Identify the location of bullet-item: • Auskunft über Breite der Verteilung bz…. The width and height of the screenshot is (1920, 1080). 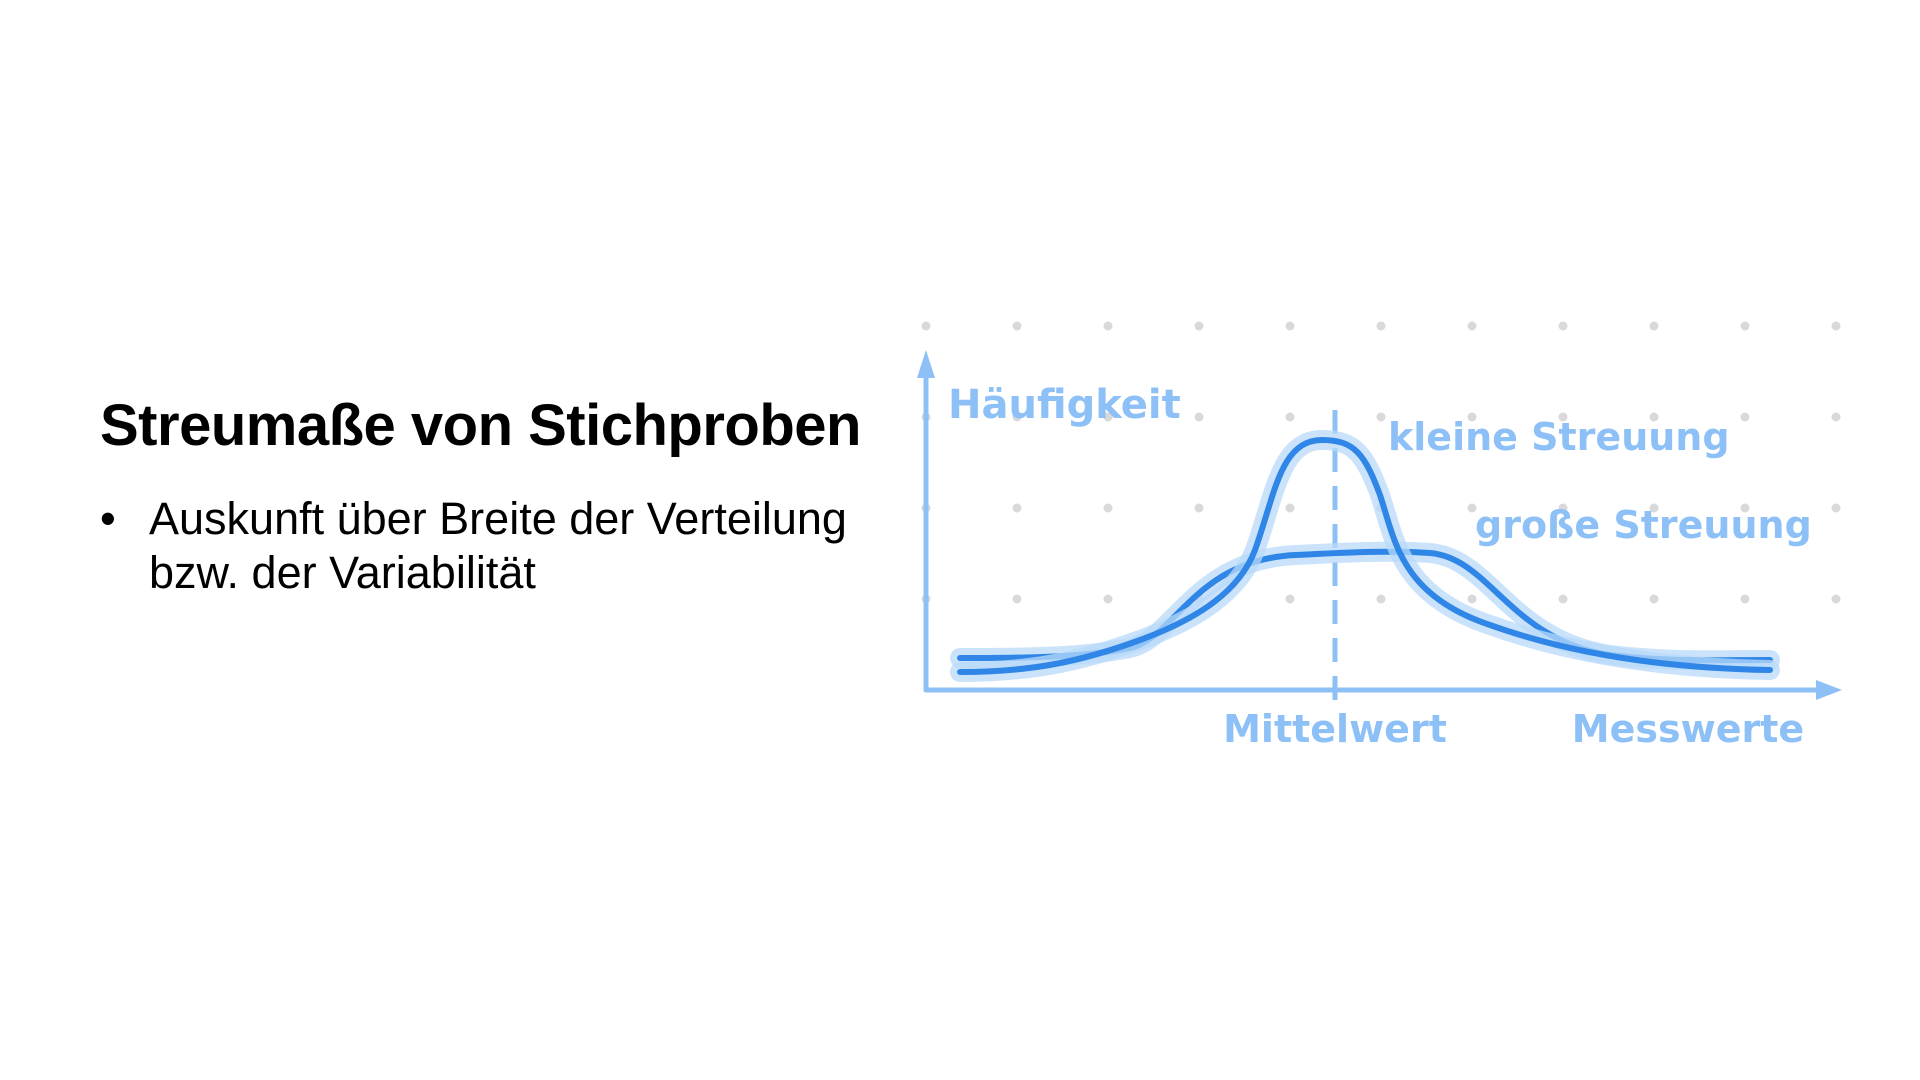
(504, 546).